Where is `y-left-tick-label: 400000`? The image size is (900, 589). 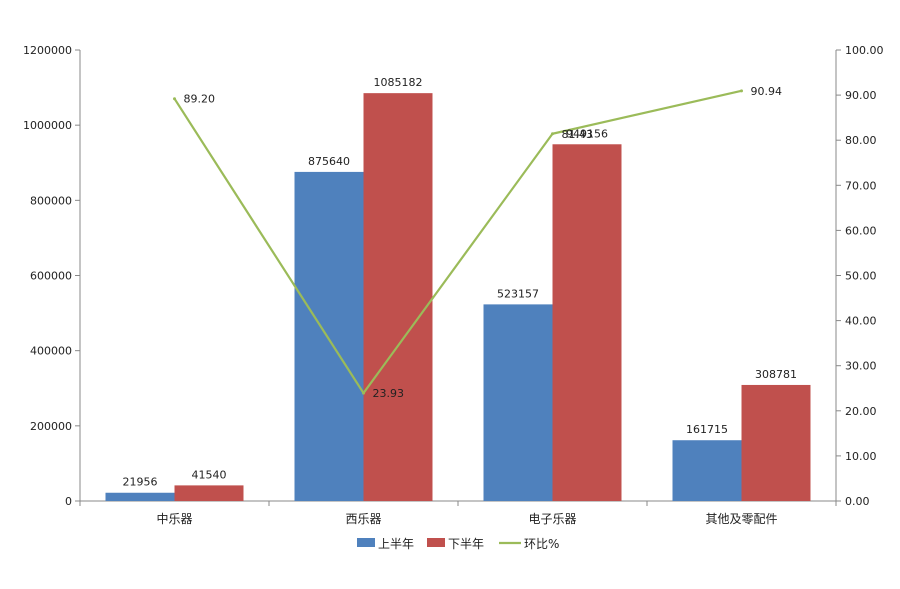 y-left-tick-label: 400000 is located at coordinates (51, 351).